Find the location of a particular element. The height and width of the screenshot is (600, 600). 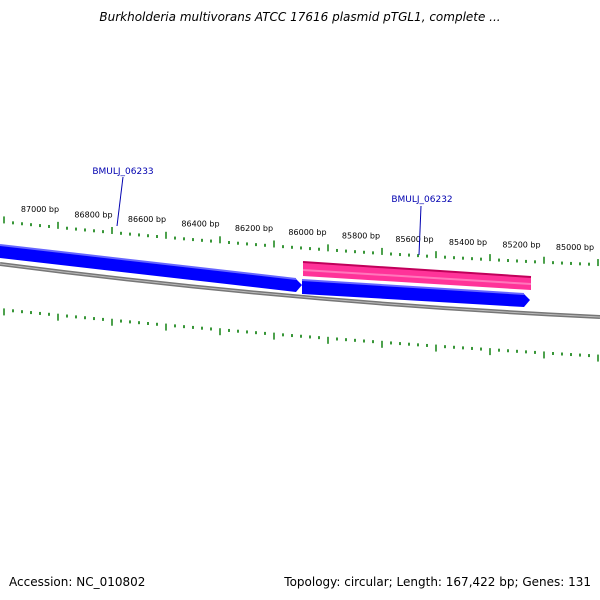

outer-tick-track is located at coordinates (301, 241).